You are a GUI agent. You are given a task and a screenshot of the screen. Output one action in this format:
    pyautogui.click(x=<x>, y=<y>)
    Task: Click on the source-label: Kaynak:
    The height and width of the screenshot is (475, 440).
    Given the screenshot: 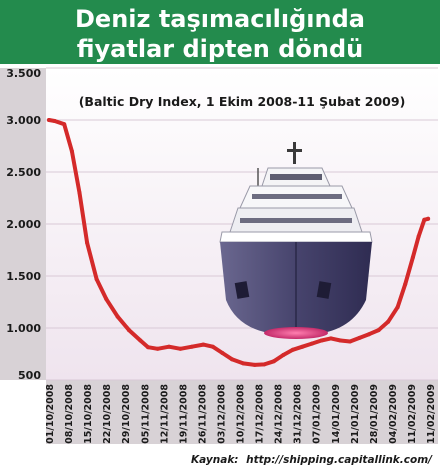 What is the action you would take?
    pyautogui.click(x=215, y=460)
    